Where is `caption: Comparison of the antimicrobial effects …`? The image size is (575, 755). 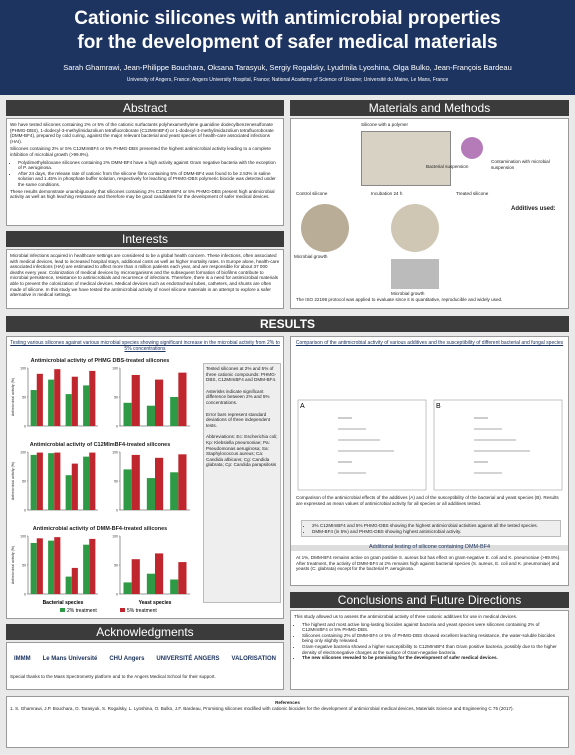 caption: Comparison of the antimicrobial effects … is located at coordinates (427, 500).